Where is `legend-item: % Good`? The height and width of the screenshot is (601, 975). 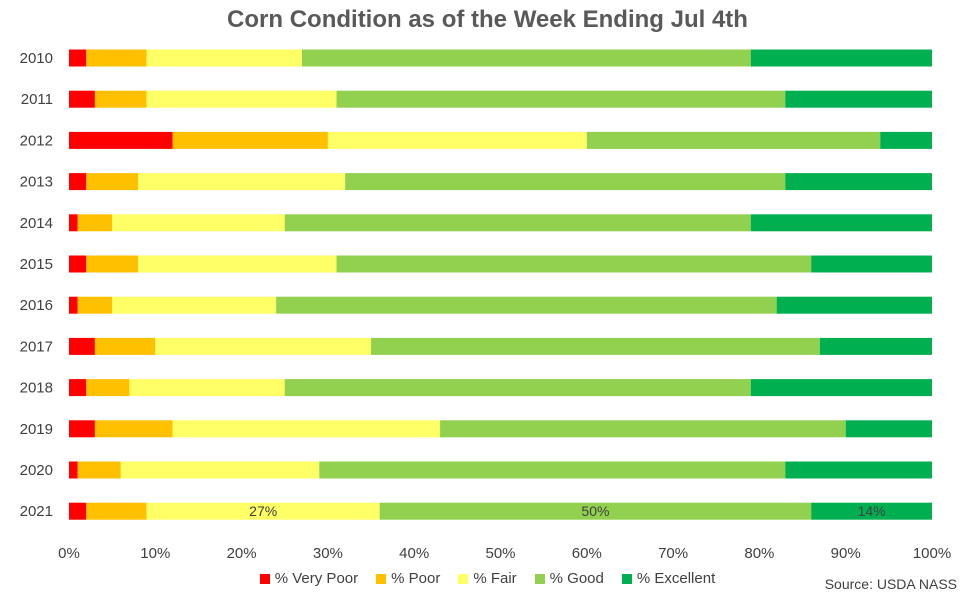 legend-item: % Good is located at coordinates (569, 578).